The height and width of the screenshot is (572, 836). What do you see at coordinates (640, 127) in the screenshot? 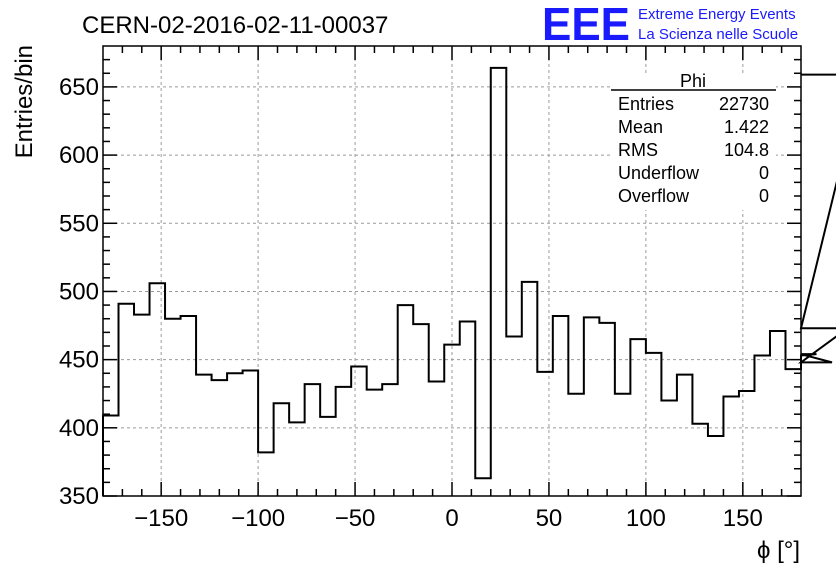
I see `stats-label-mean: Mean` at bounding box center [640, 127].